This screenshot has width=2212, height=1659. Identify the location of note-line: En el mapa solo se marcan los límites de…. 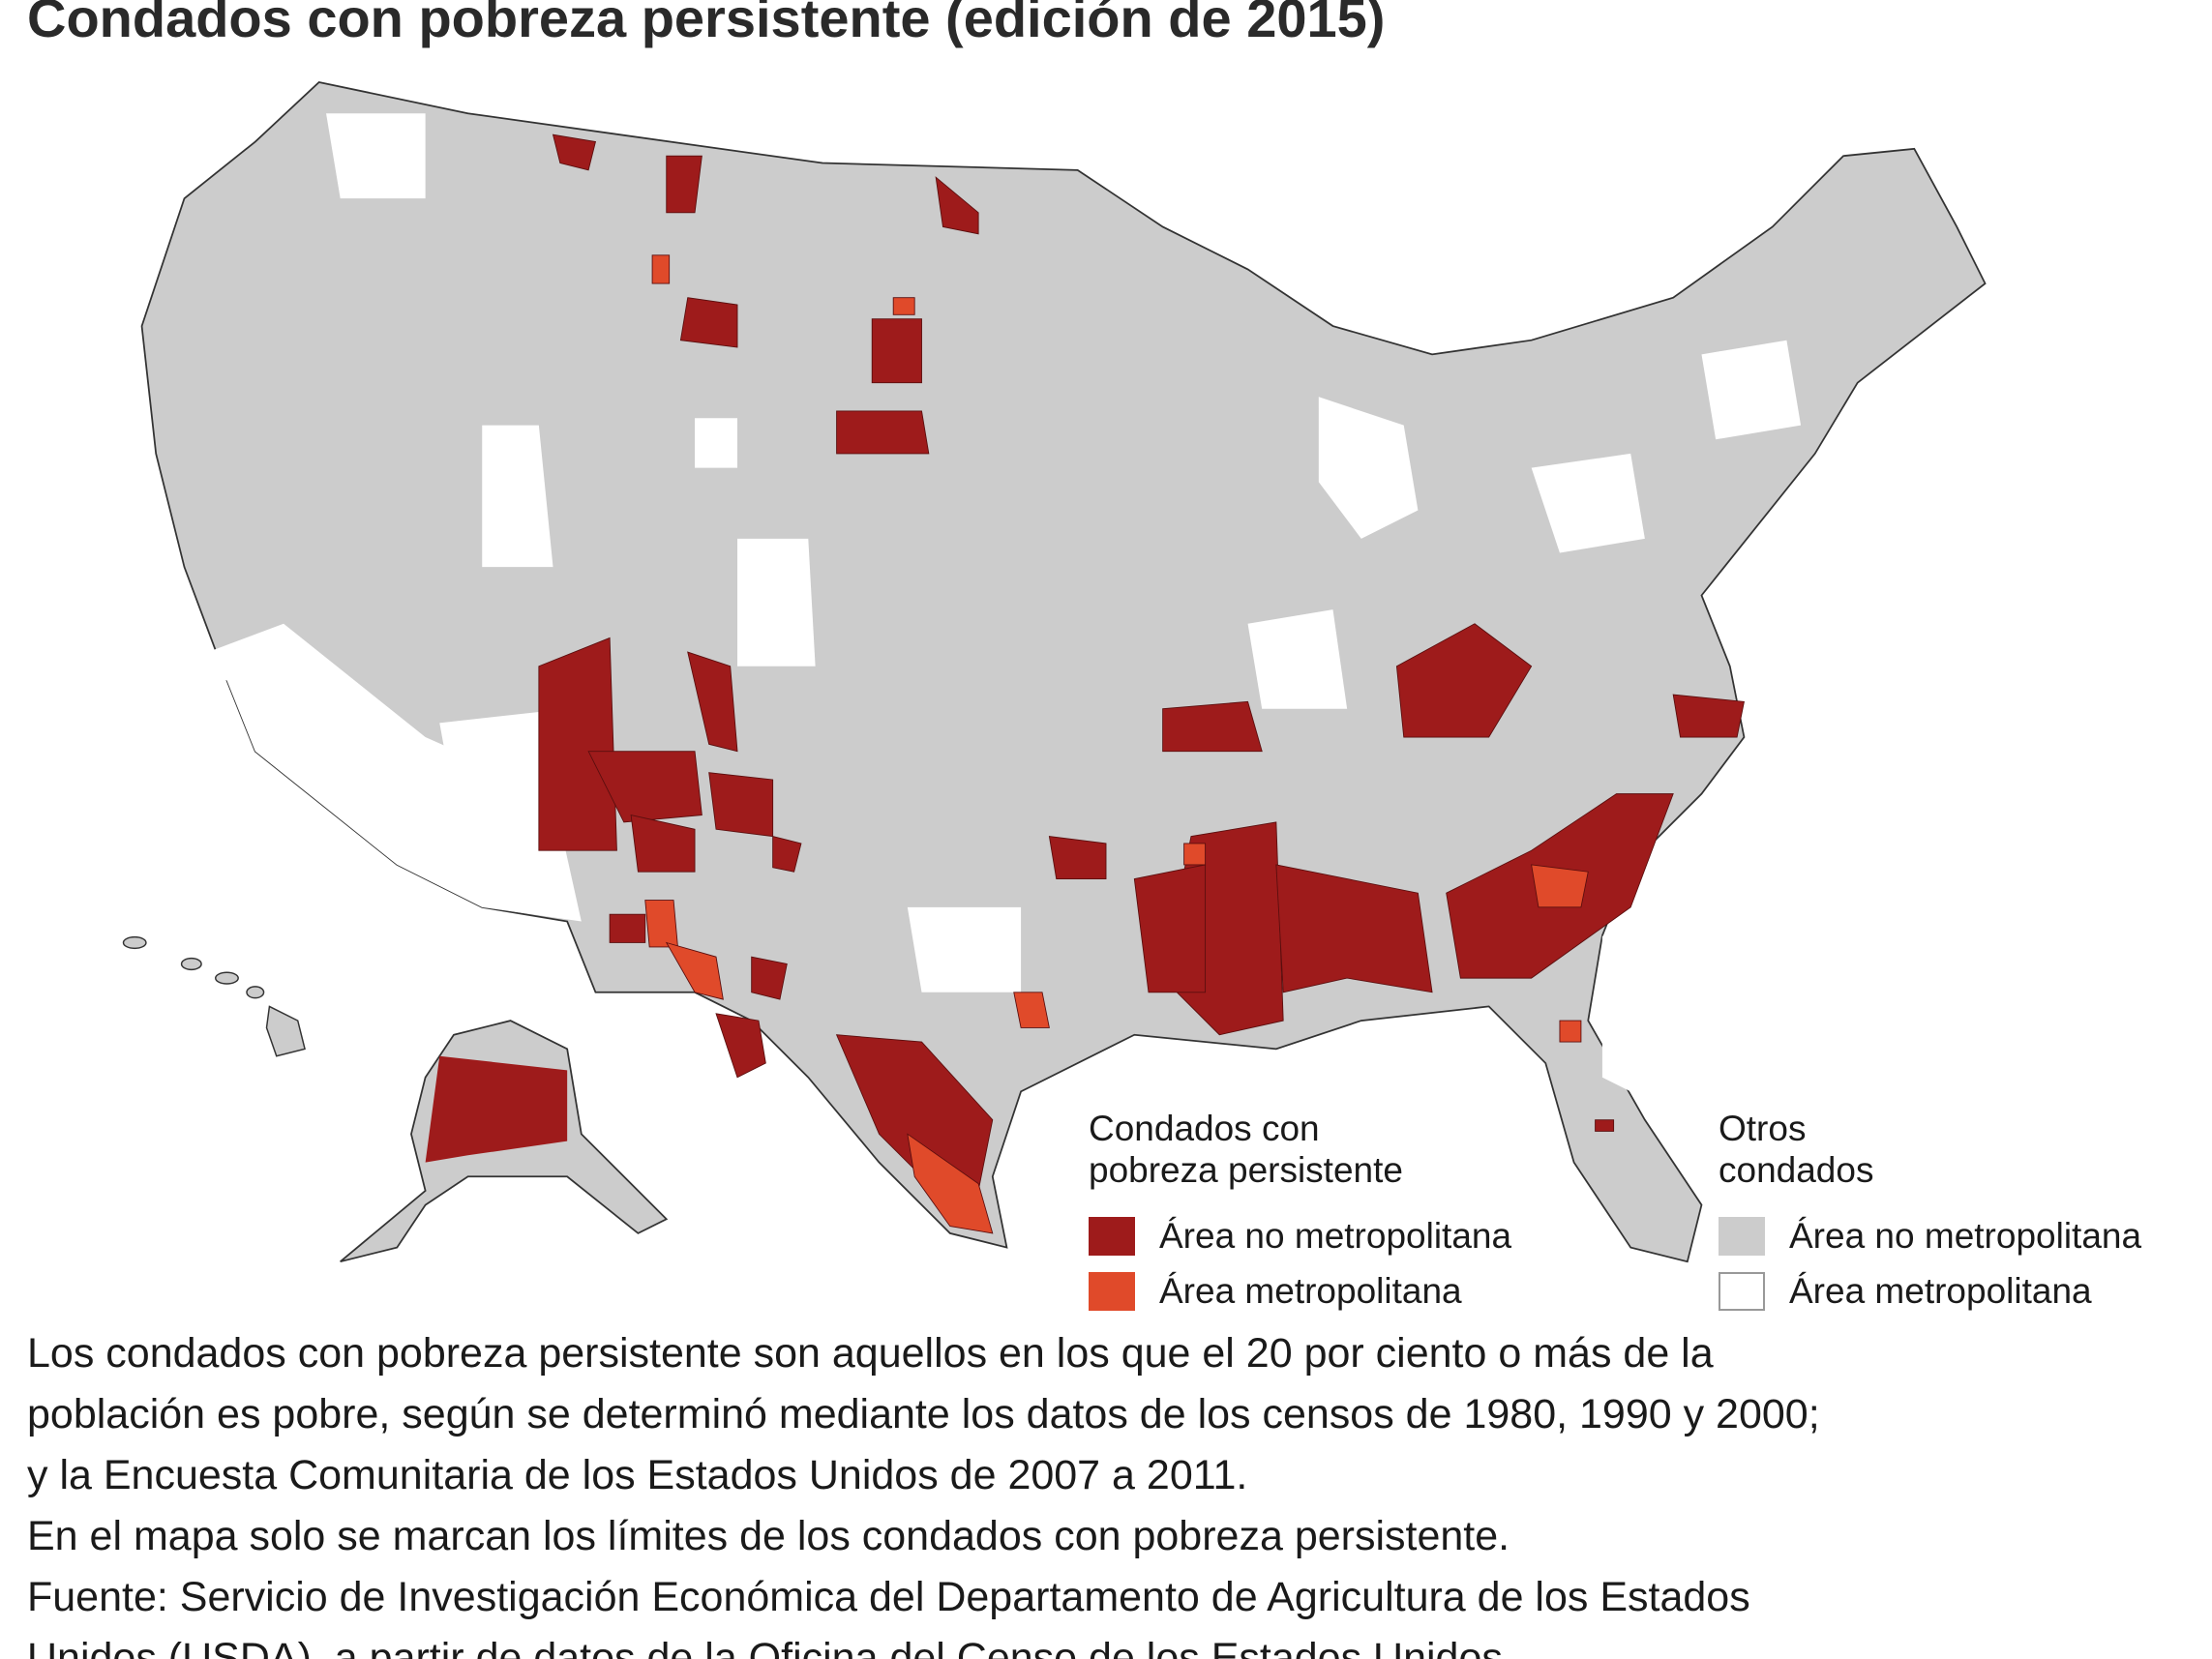
(768, 1536).